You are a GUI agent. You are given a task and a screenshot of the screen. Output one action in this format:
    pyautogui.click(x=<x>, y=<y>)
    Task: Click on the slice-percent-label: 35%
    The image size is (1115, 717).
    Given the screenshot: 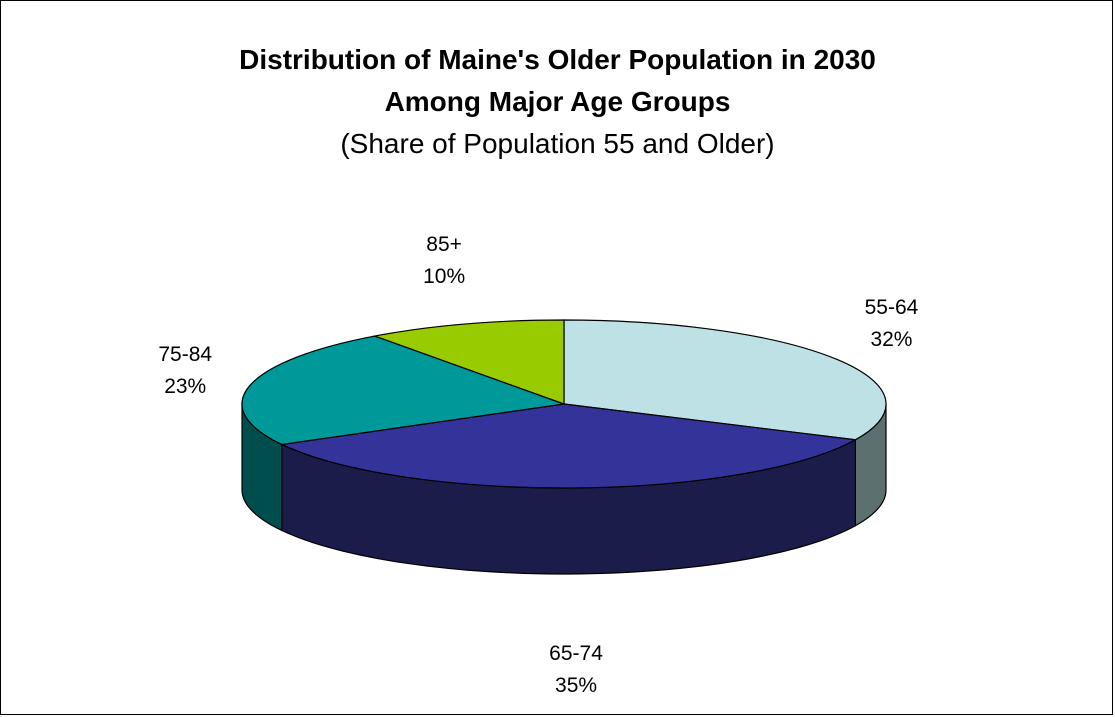 What is the action you would take?
    pyautogui.click(x=576, y=685)
    